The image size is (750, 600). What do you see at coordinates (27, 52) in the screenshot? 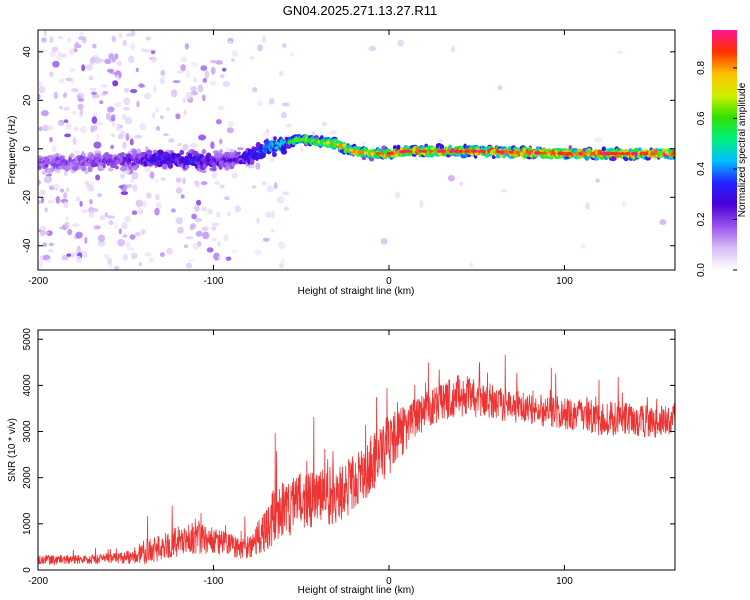
I see `y-tick-label: 40` at bounding box center [27, 52].